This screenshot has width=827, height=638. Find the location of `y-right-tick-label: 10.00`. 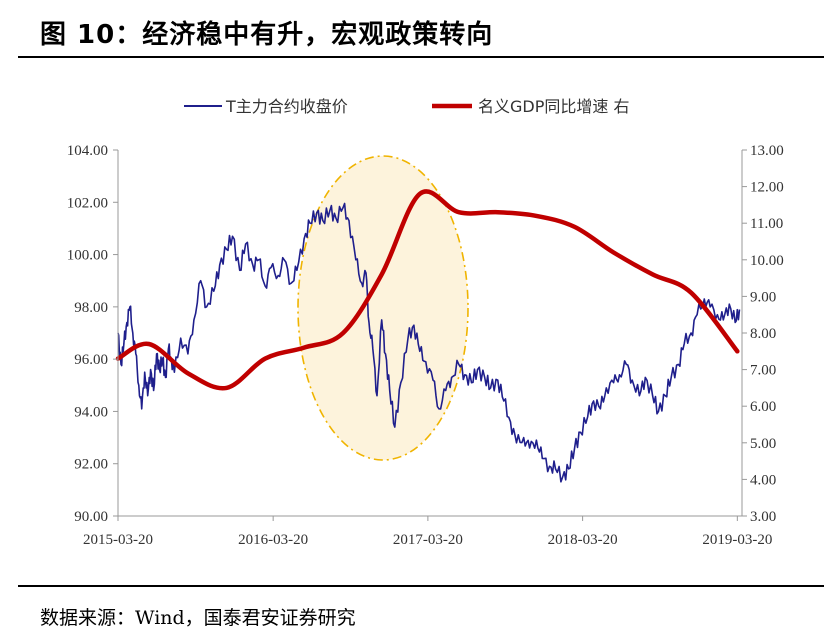

y-right-tick-label: 10.00 is located at coordinates (767, 261).